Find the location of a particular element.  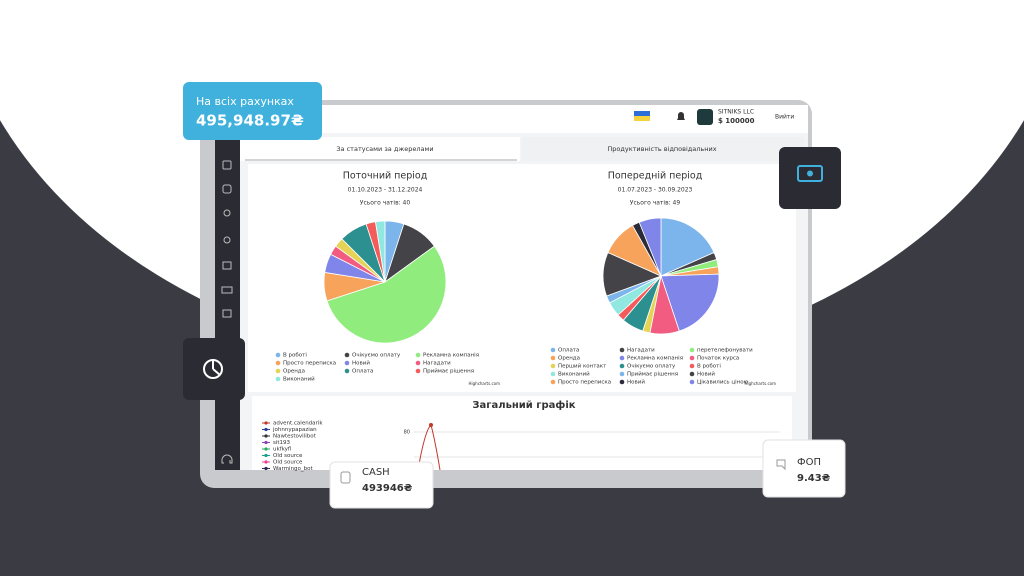

balance-label: На всіх рахунках is located at coordinates (245, 101).